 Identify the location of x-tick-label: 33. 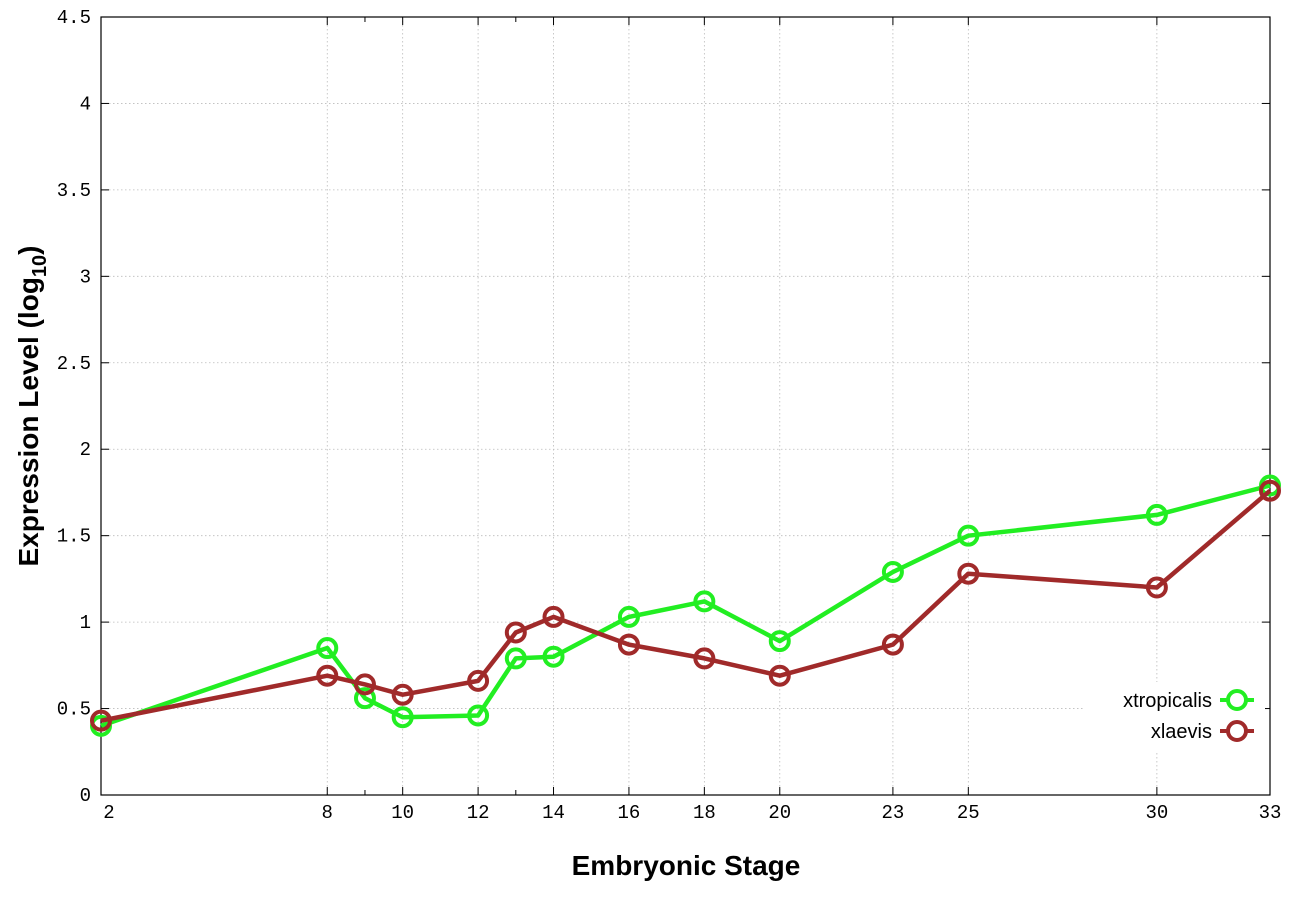
(1270, 813).